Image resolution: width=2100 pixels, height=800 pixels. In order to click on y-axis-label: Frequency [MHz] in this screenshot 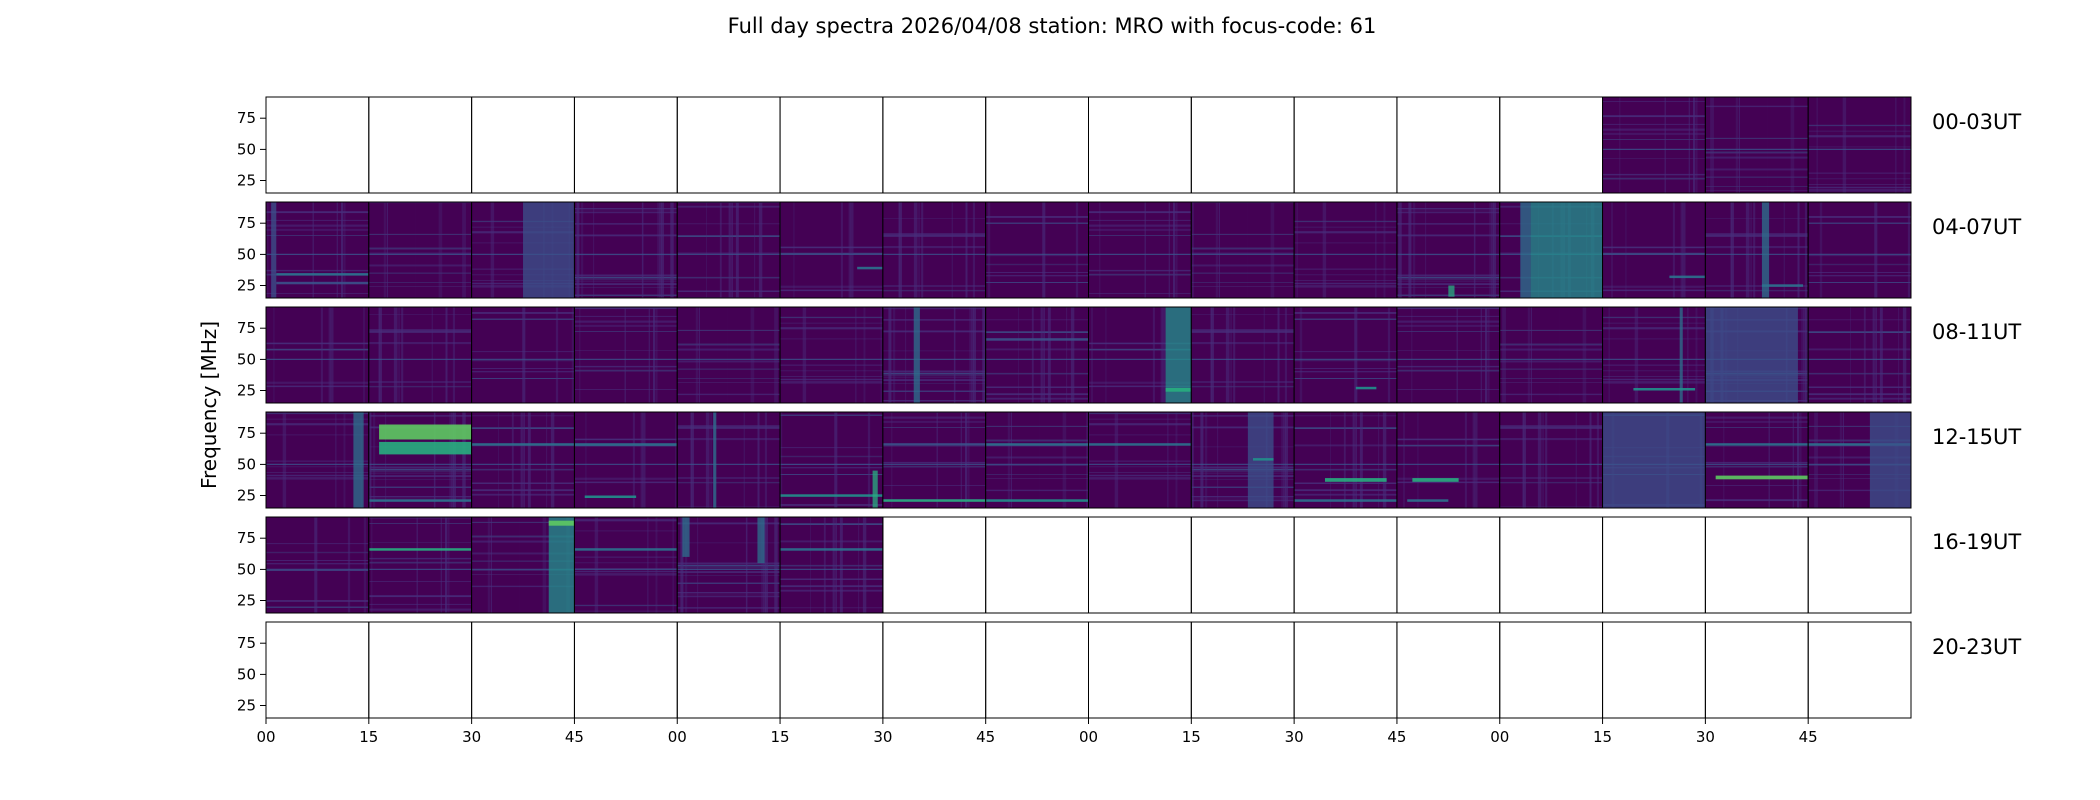, I will do `click(209, 405)`.